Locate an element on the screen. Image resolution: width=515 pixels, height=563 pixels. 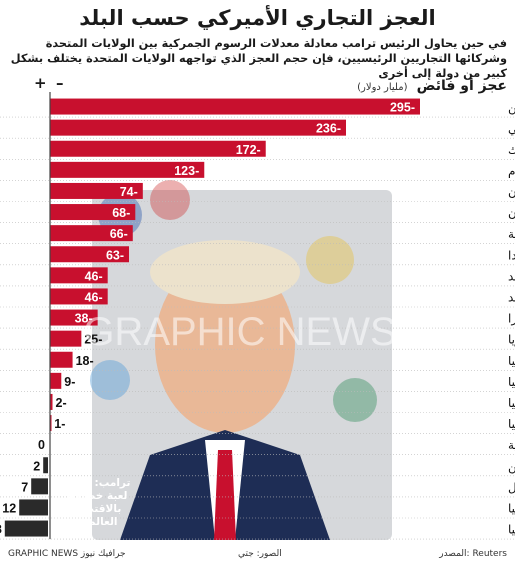
axis-header: عجز أو فائض (مليار دولار) is located at coordinates (432, 84).